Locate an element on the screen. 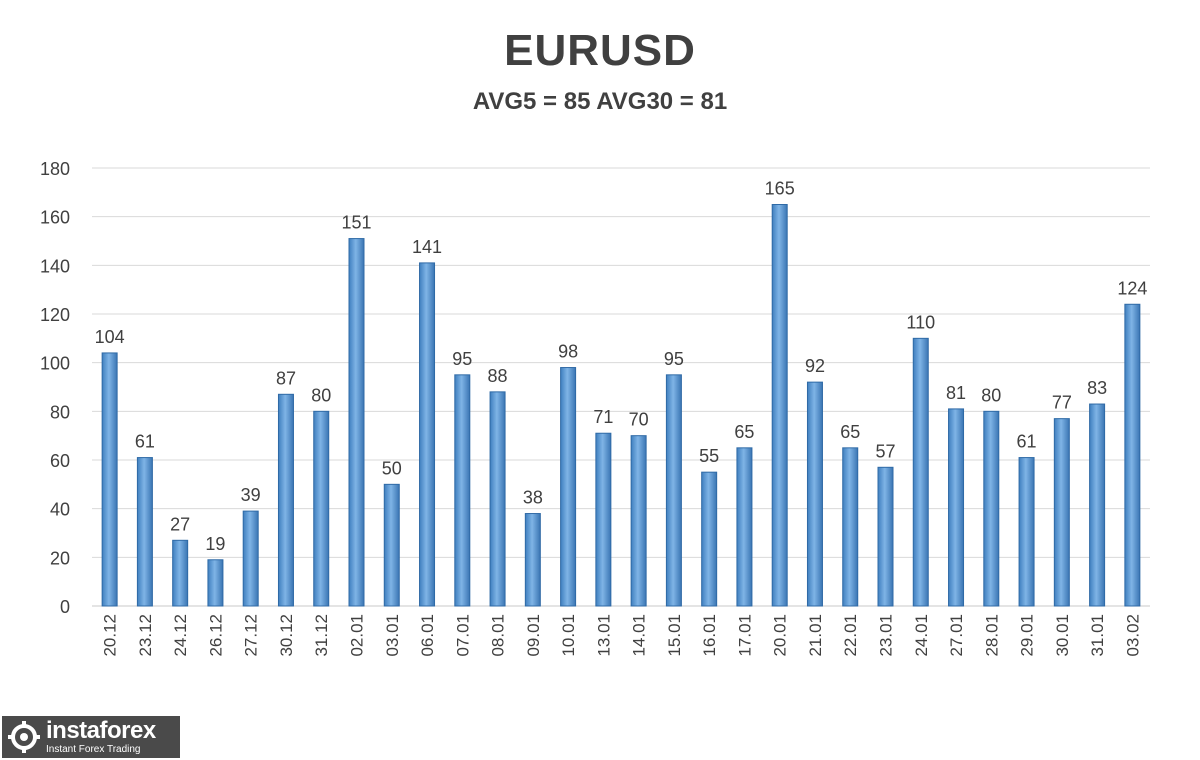 The image size is (1200, 760). x-tick-label: 13.01 is located at coordinates (603, 635).